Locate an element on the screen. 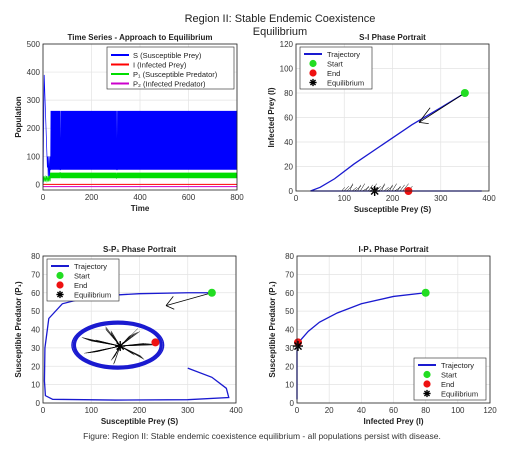 The image size is (517, 451). si-legend-swatch-start is located at coordinates (313, 63).